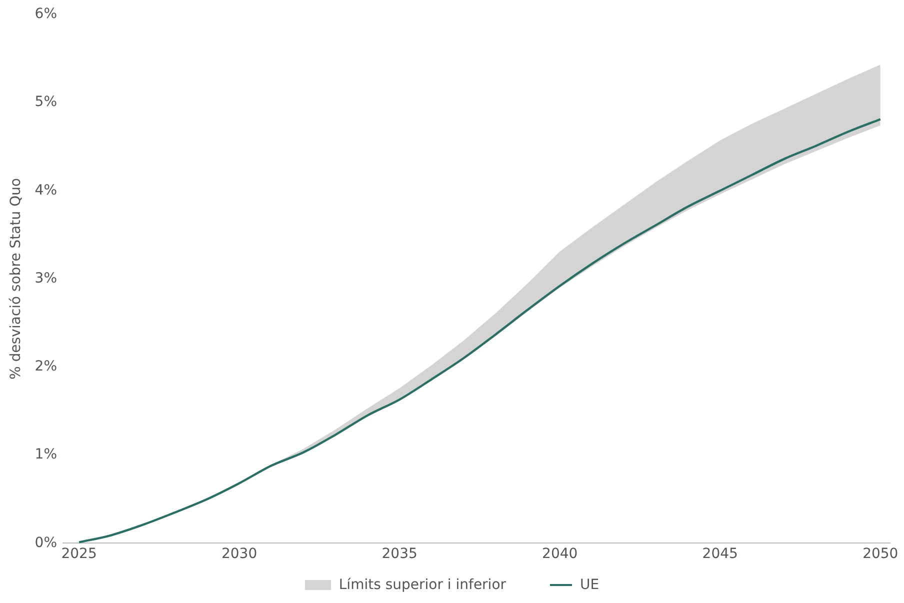  What do you see at coordinates (46, 454) in the screenshot?
I see `y-tick-label: 1%` at bounding box center [46, 454].